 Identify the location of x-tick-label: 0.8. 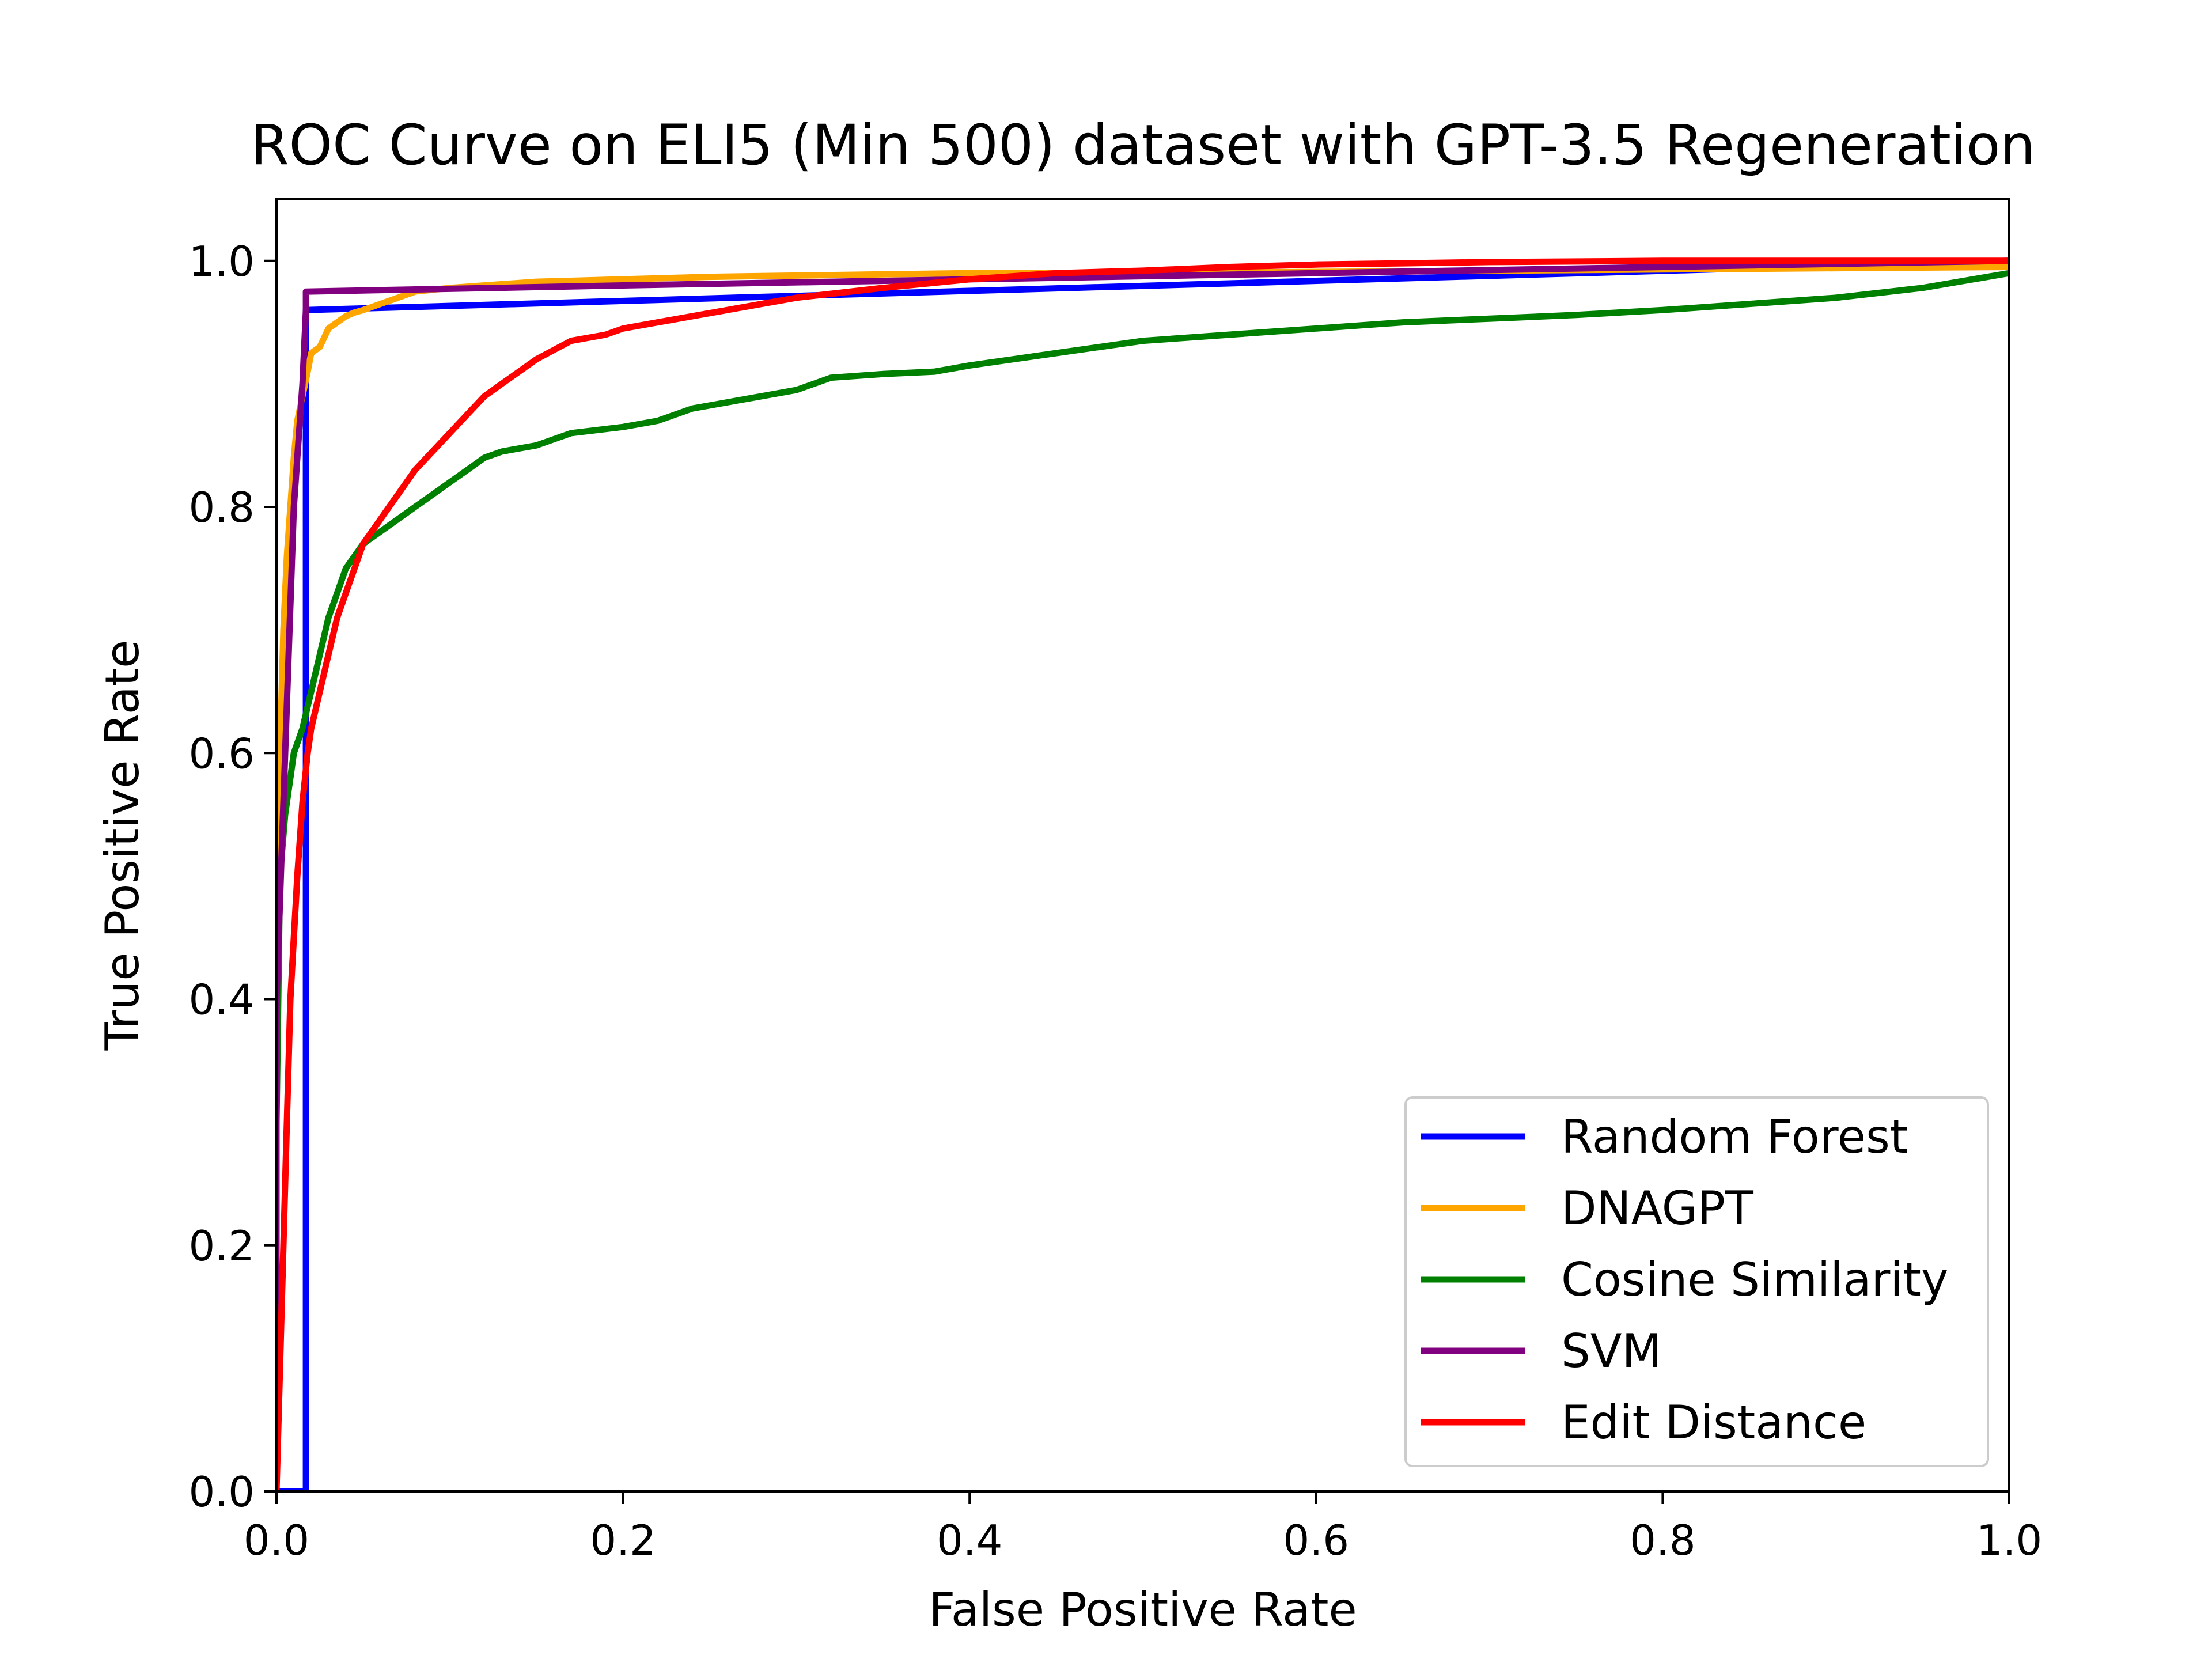
(1663, 1540).